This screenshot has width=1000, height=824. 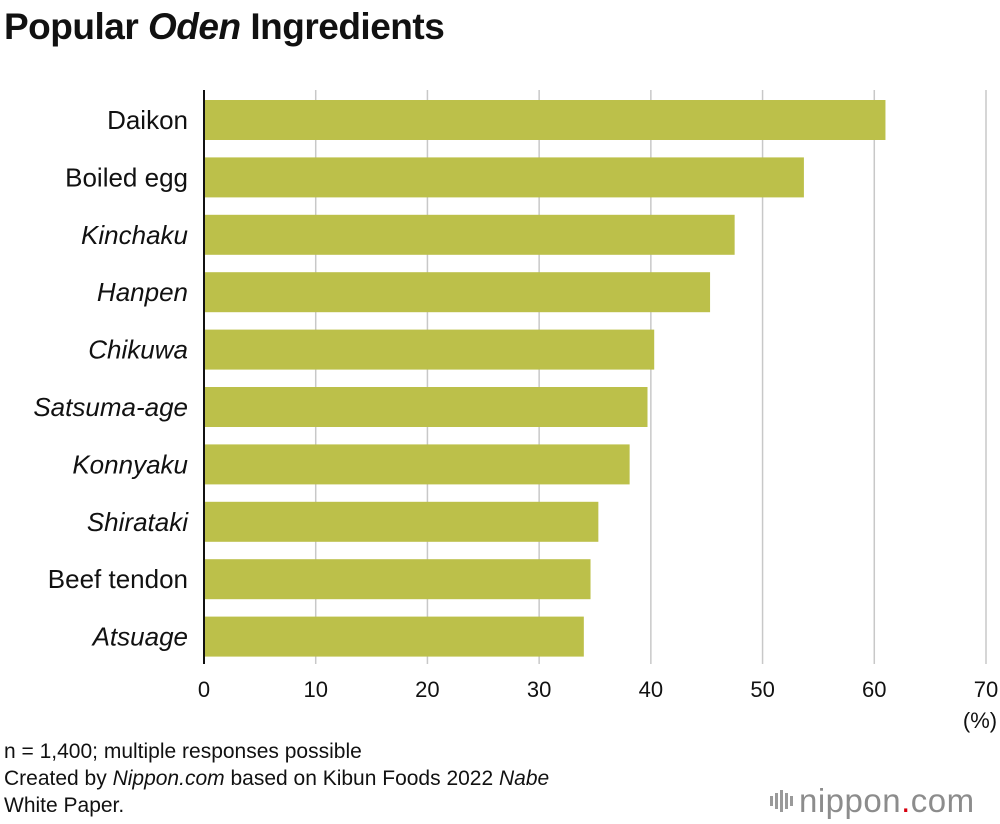 What do you see at coordinates (781, 801) in the screenshot?
I see `logo-bars-icon` at bounding box center [781, 801].